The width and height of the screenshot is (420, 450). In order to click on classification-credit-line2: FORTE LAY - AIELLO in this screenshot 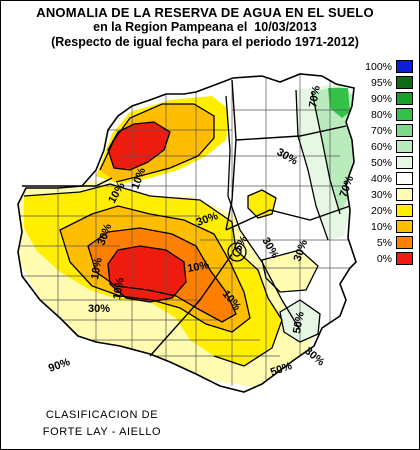, I will do `click(102, 432)`.